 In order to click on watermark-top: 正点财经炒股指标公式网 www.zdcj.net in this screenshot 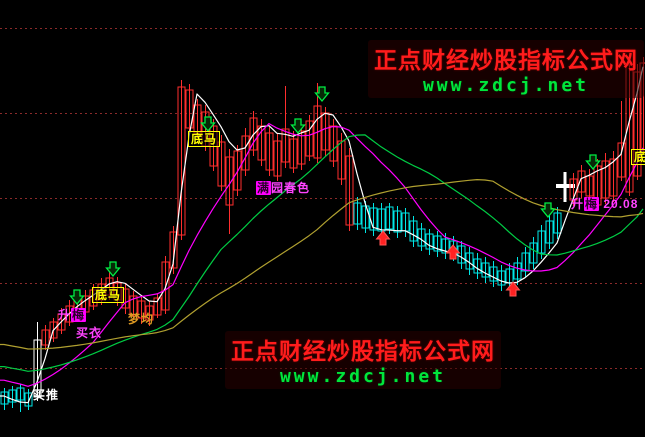, I will do `click(506, 69)`.